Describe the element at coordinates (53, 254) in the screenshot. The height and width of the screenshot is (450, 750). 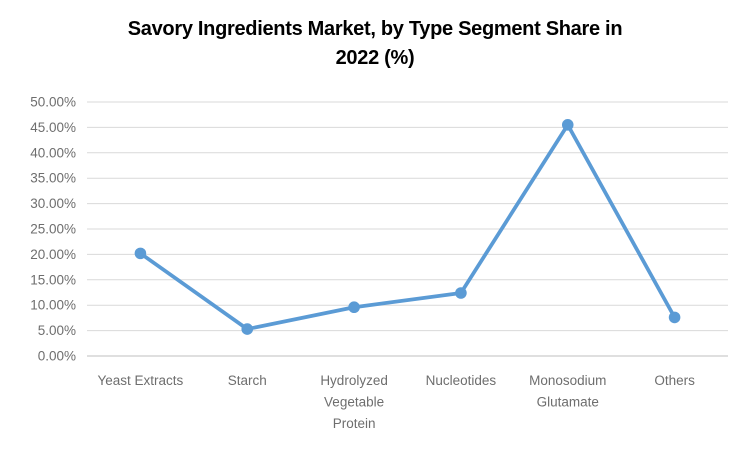
I see `y-axis-tick-label: 20.00%` at that location.